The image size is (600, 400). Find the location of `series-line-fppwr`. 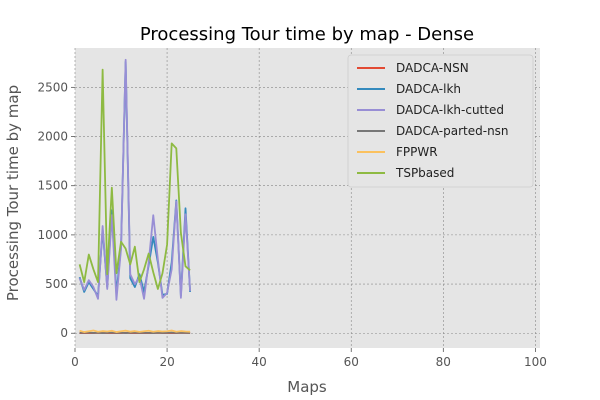

series-line-fppwr is located at coordinates (135, 331).